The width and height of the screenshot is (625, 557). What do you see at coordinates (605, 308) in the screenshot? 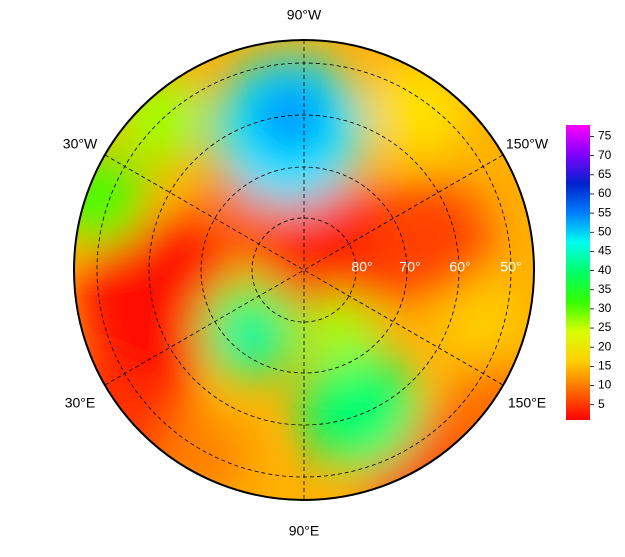
I see `colorbar-tick-label: 30` at bounding box center [605, 308].